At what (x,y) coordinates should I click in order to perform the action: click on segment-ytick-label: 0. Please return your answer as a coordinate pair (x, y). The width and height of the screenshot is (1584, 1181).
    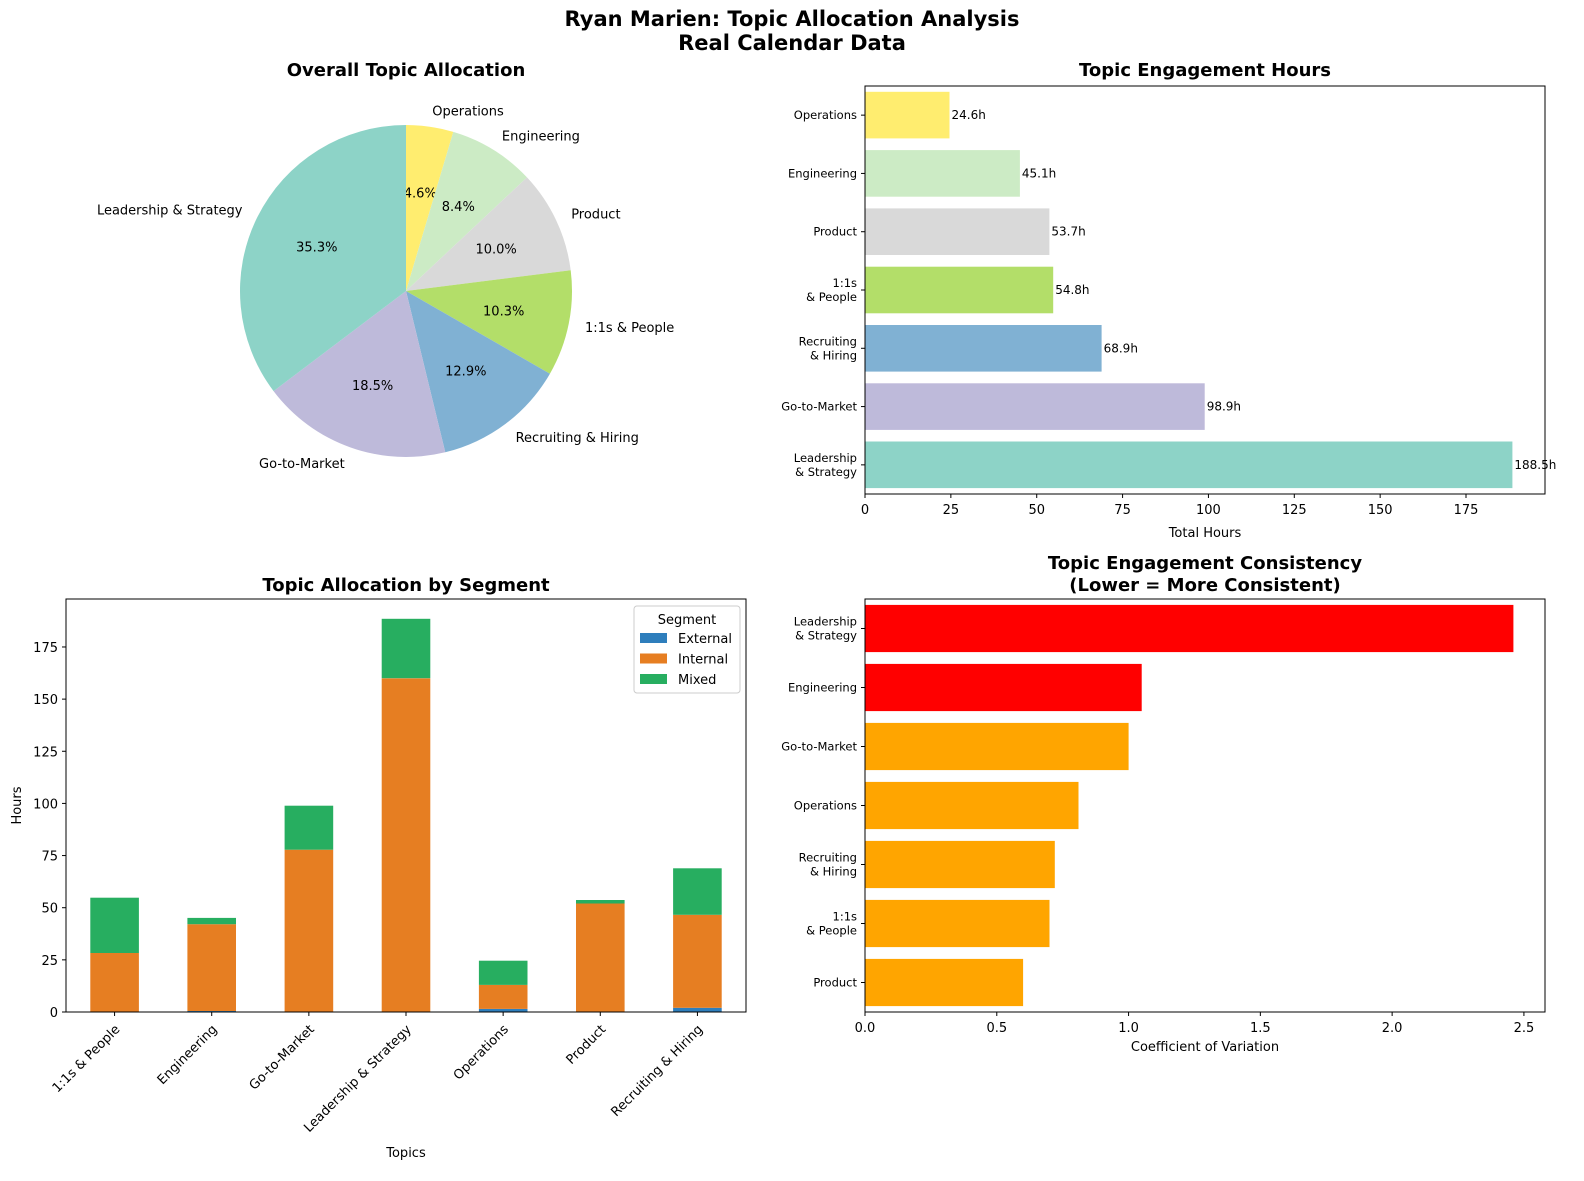
    Looking at the image, I should click on (54, 1013).